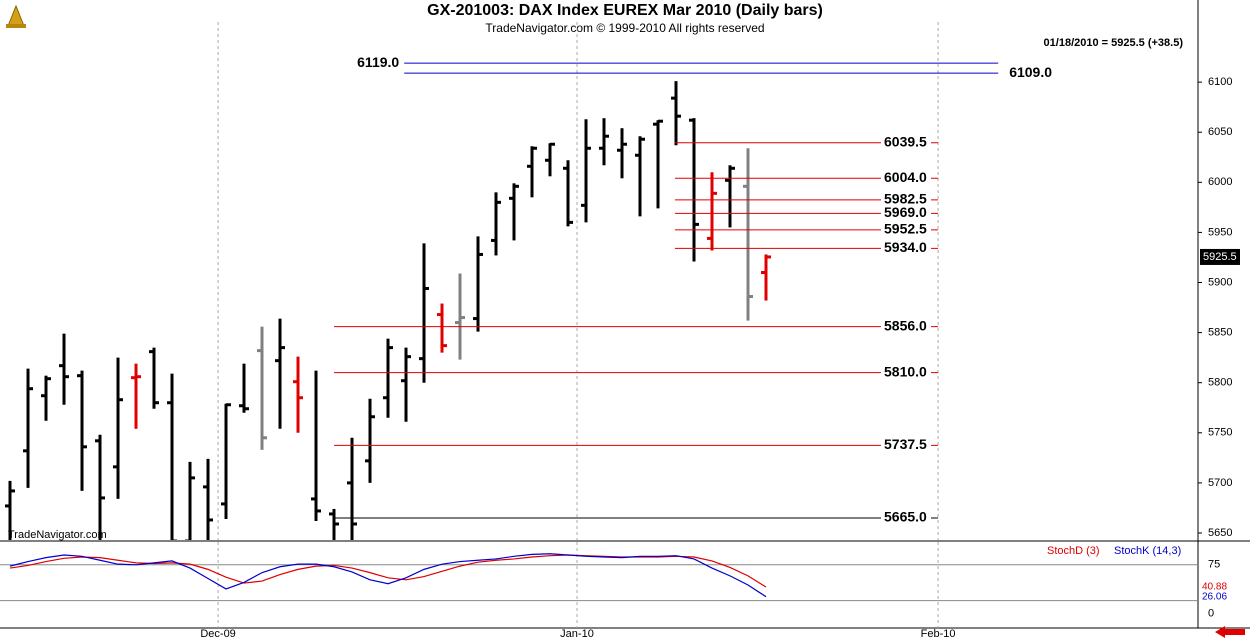 Image resolution: width=1250 pixels, height=643 pixels. What do you see at coordinates (1220, 483) in the screenshot?
I see `y-tick-label: 5700` at bounding box center [1220, 483].